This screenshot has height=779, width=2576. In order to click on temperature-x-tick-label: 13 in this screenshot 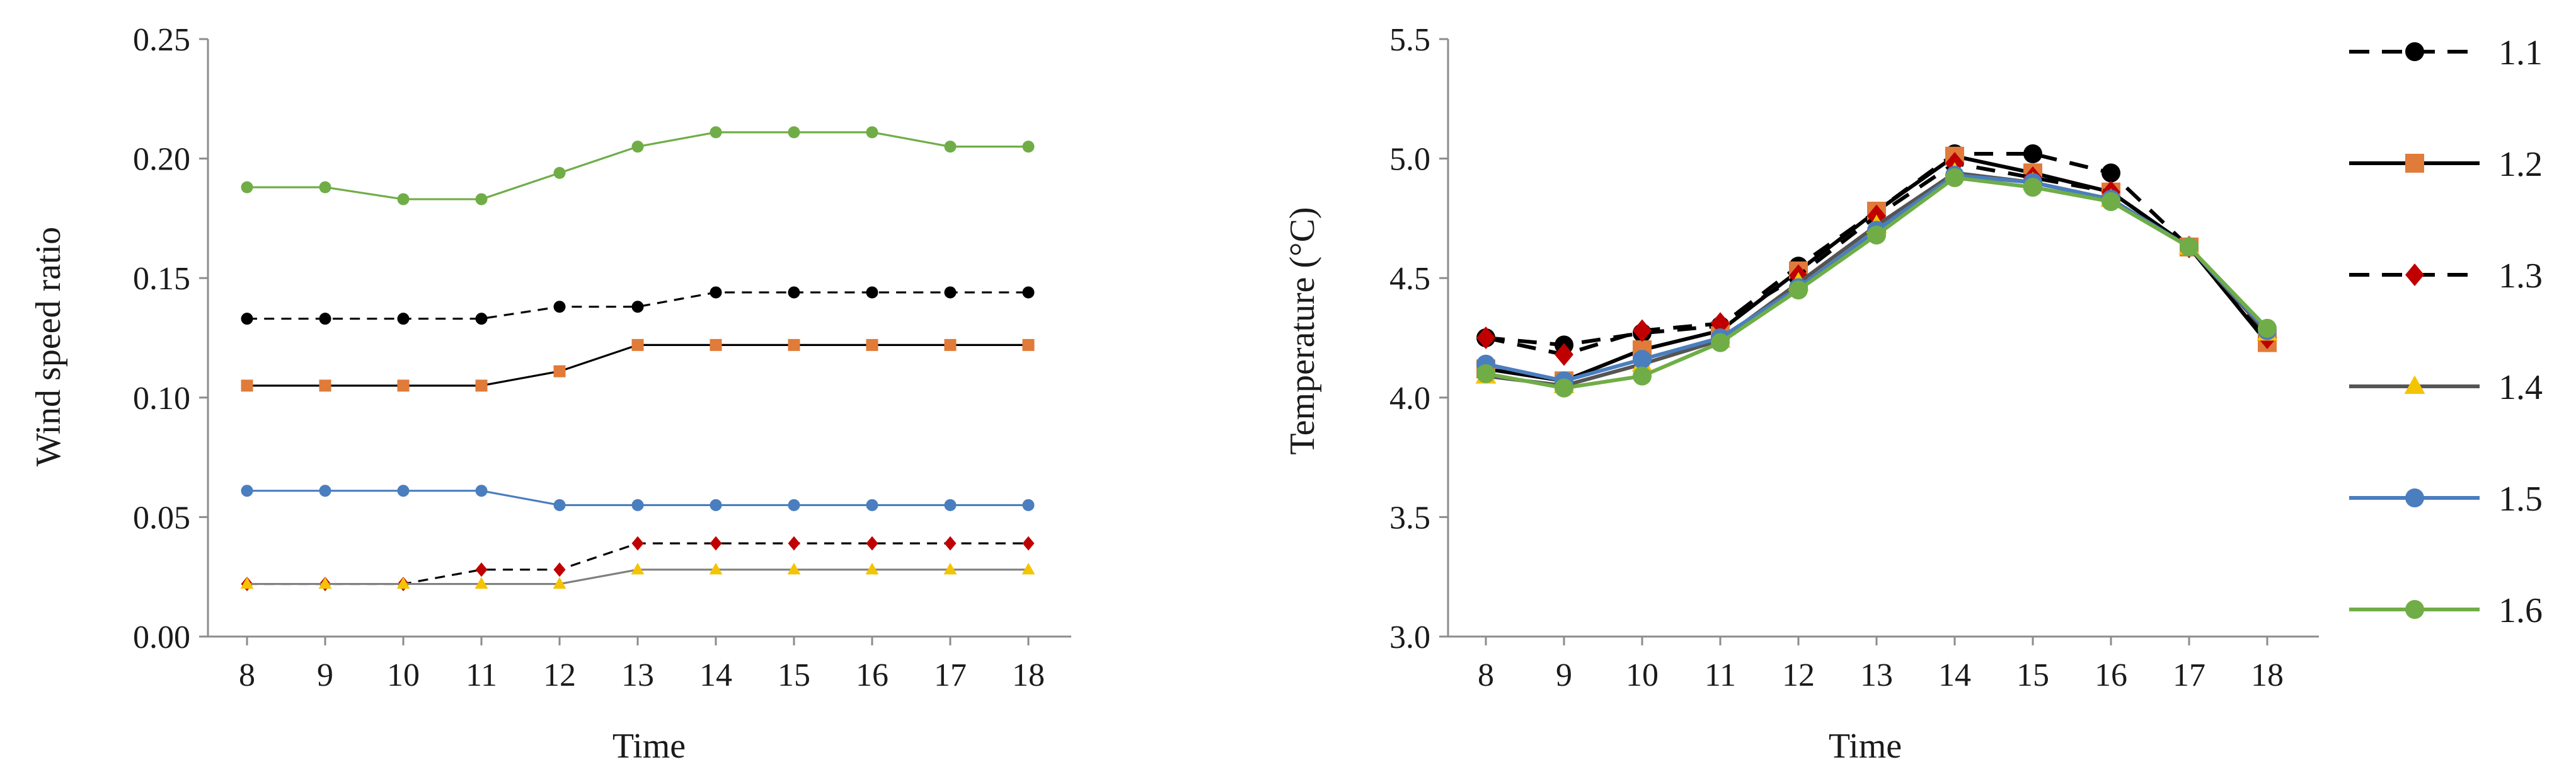, I will do `click(1876, 675)`.